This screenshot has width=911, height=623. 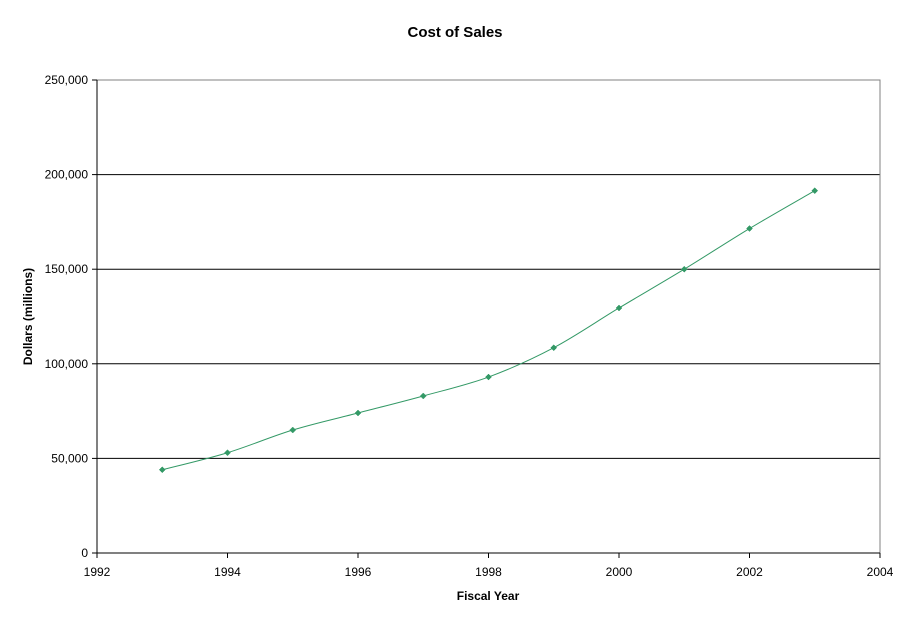 I want to click on x-tick-label: 1992, so click(x=97, y=572).